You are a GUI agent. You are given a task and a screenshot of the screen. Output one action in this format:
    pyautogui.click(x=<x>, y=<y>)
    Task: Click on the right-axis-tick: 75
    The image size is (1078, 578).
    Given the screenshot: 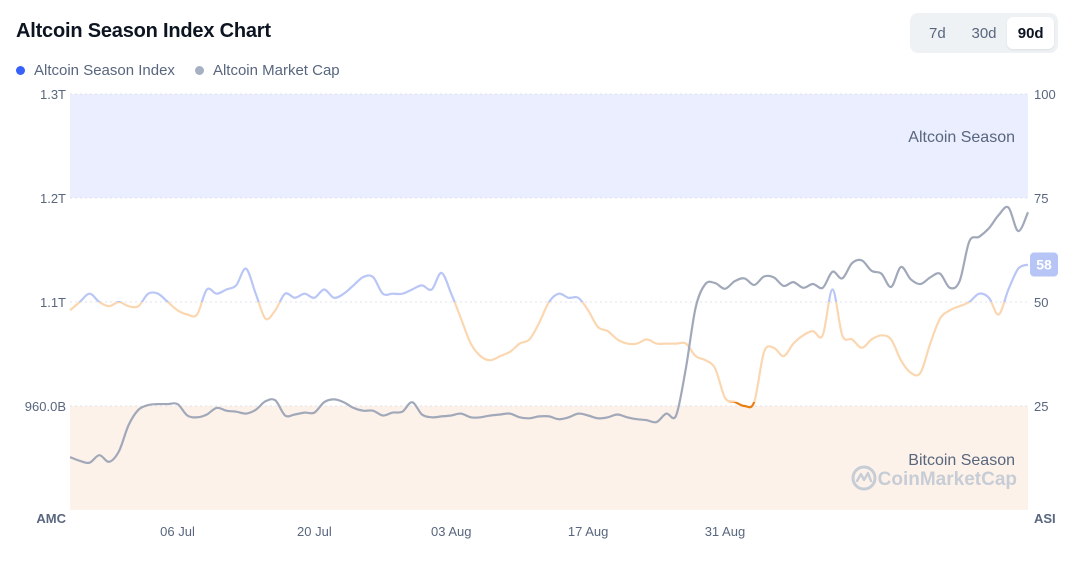 What is the action you would take?
    pyautogui.click(x=1041, y=198)
    